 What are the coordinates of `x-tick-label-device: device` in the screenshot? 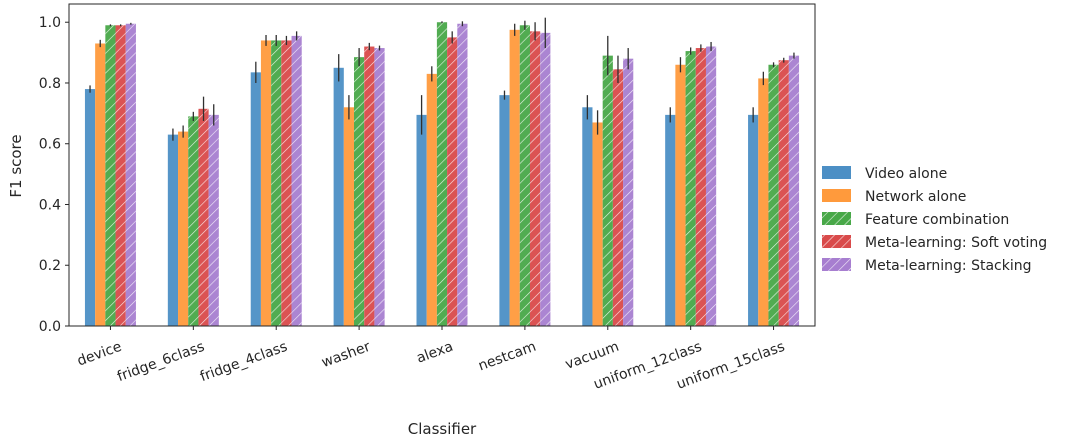 It's located at (99, 354).